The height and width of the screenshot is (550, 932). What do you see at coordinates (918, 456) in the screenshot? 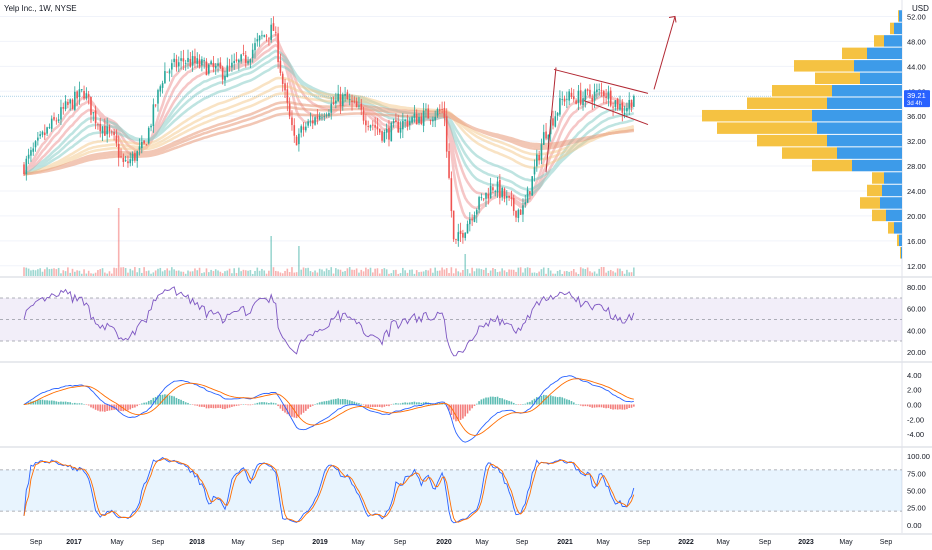
I see `stoch-tick-label: 100.00` at bounding box center [918, 456].